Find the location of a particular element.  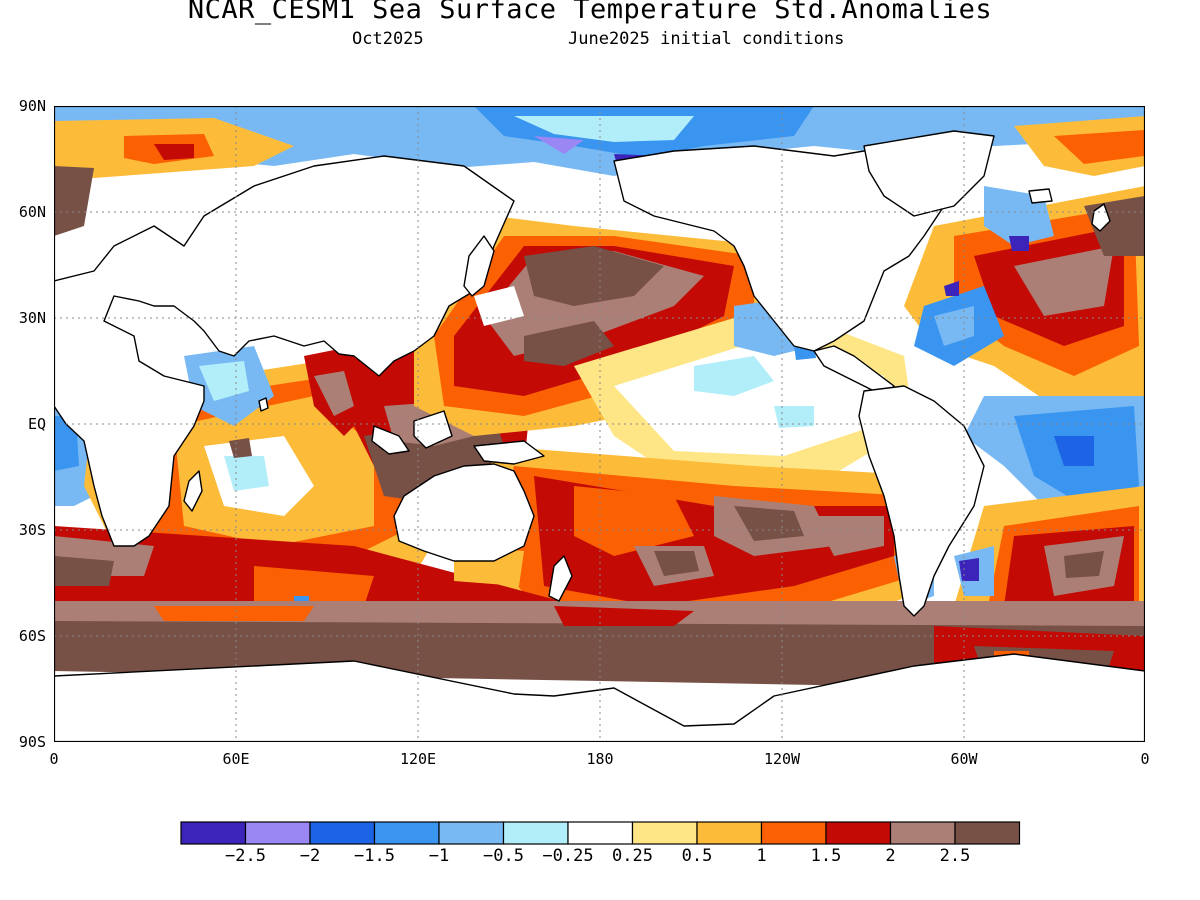

lon-label-60w: 60W is located at coordinates (964, 759).